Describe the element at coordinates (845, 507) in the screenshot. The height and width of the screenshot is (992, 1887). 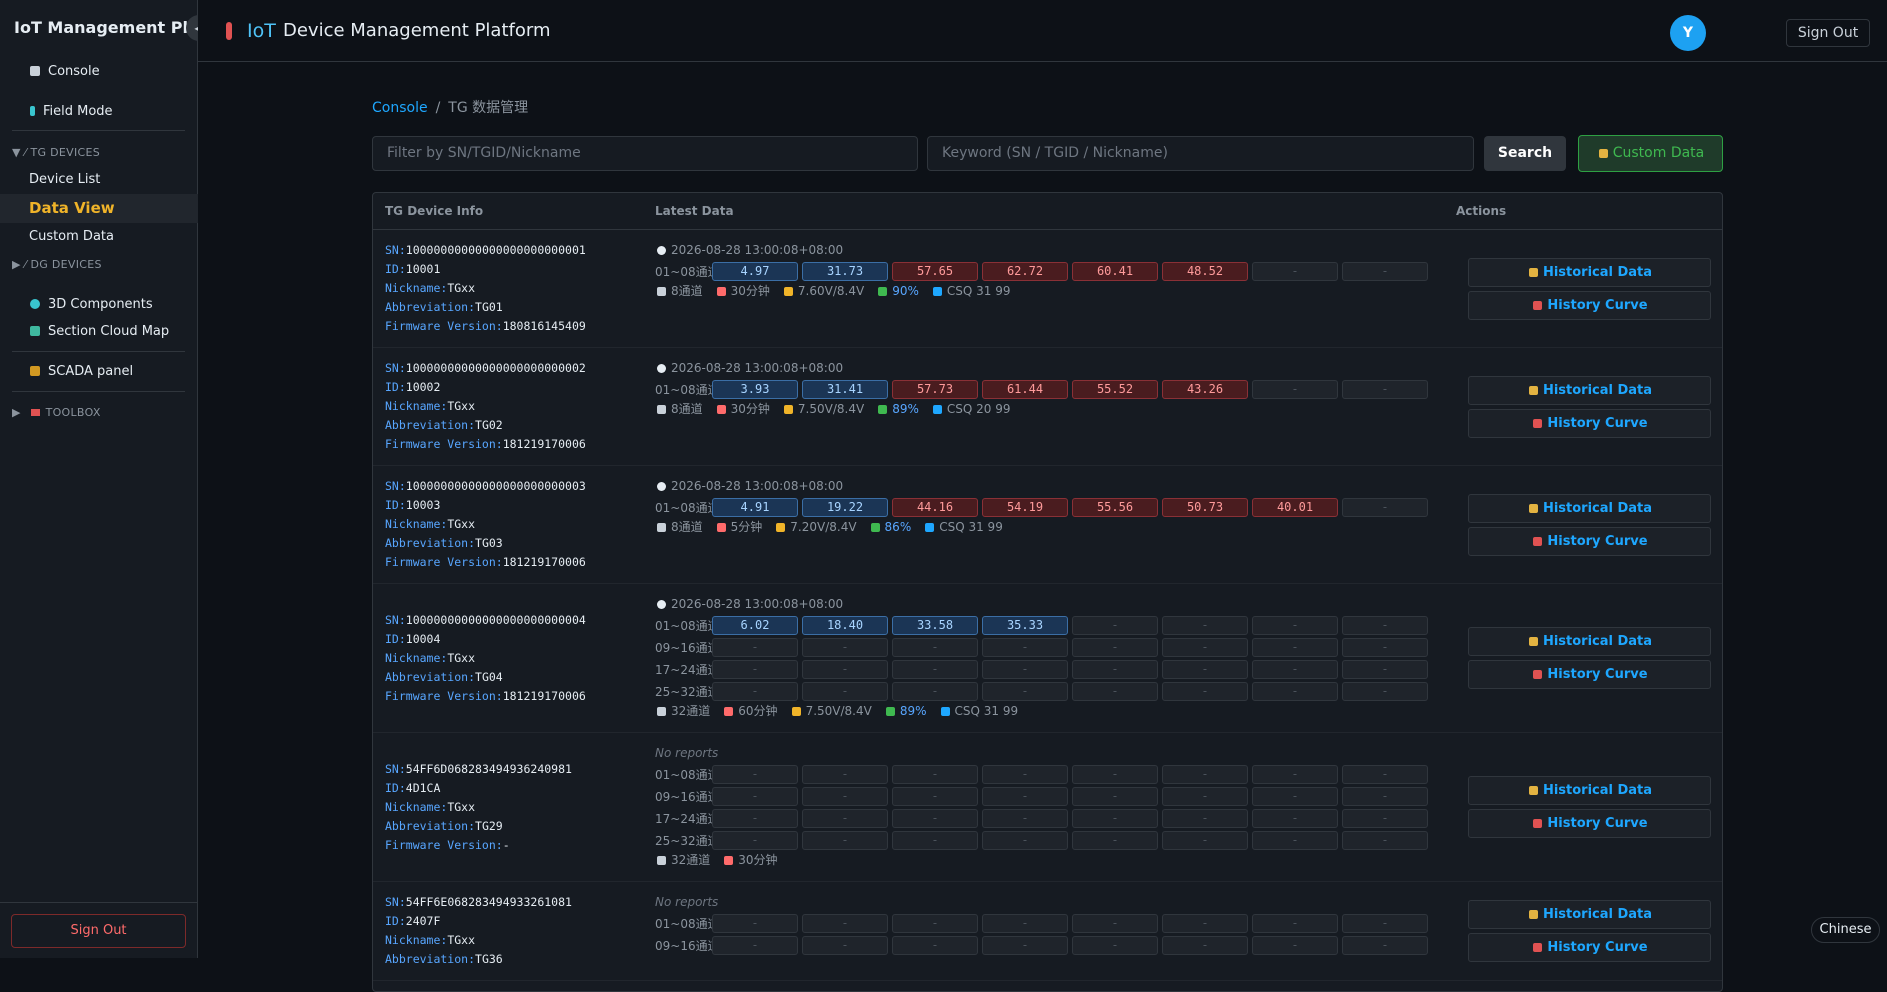
I see `channel-value: 19.22` at that location.